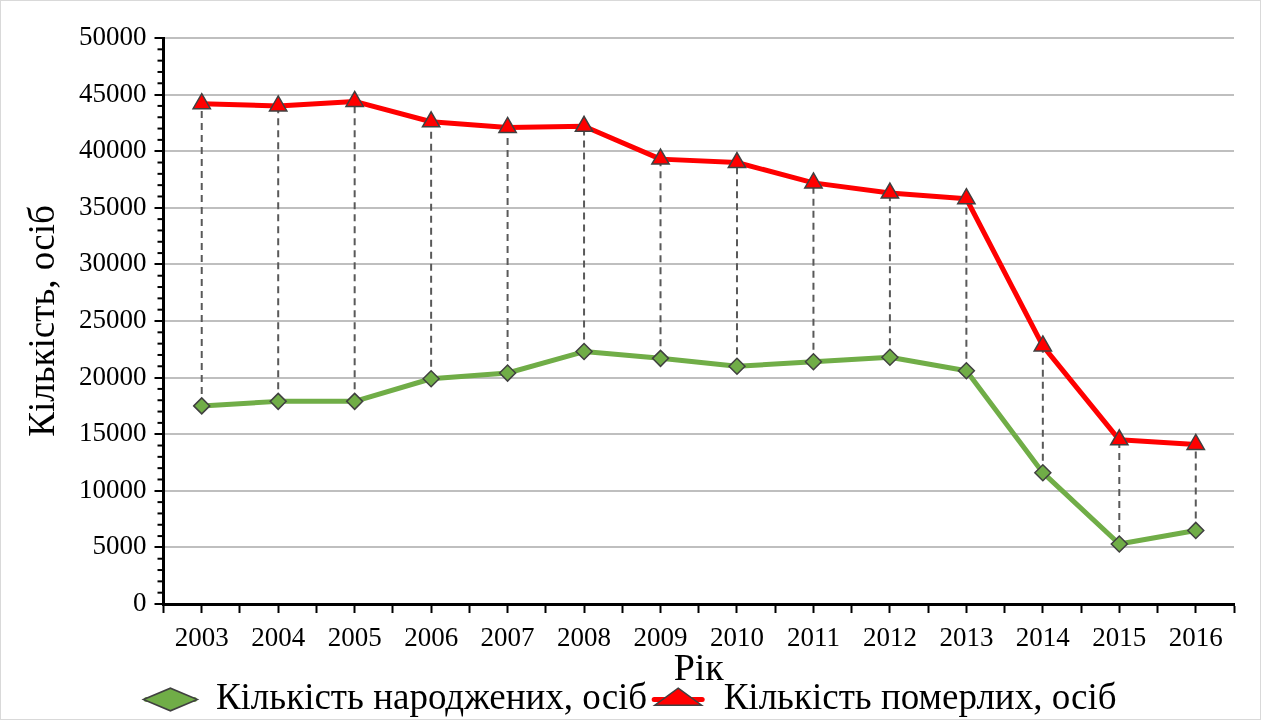  I want to click on x-tick-label: 2005, so click(354, 636).